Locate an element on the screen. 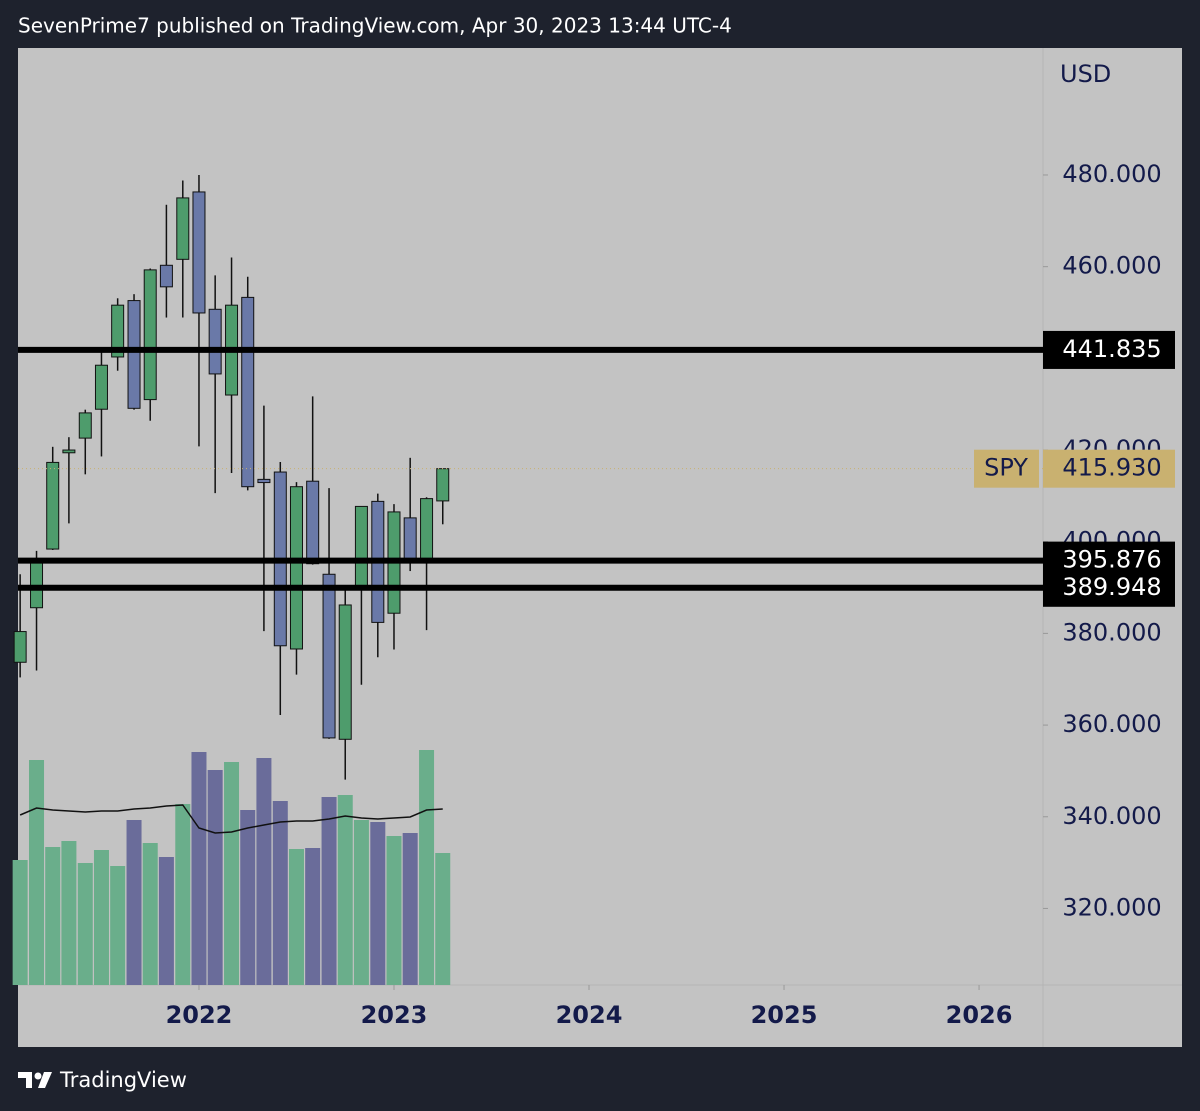 The height and width of the screenshot is (1111, 1200). last-price-label-box is located at coordinates (1109, 468).